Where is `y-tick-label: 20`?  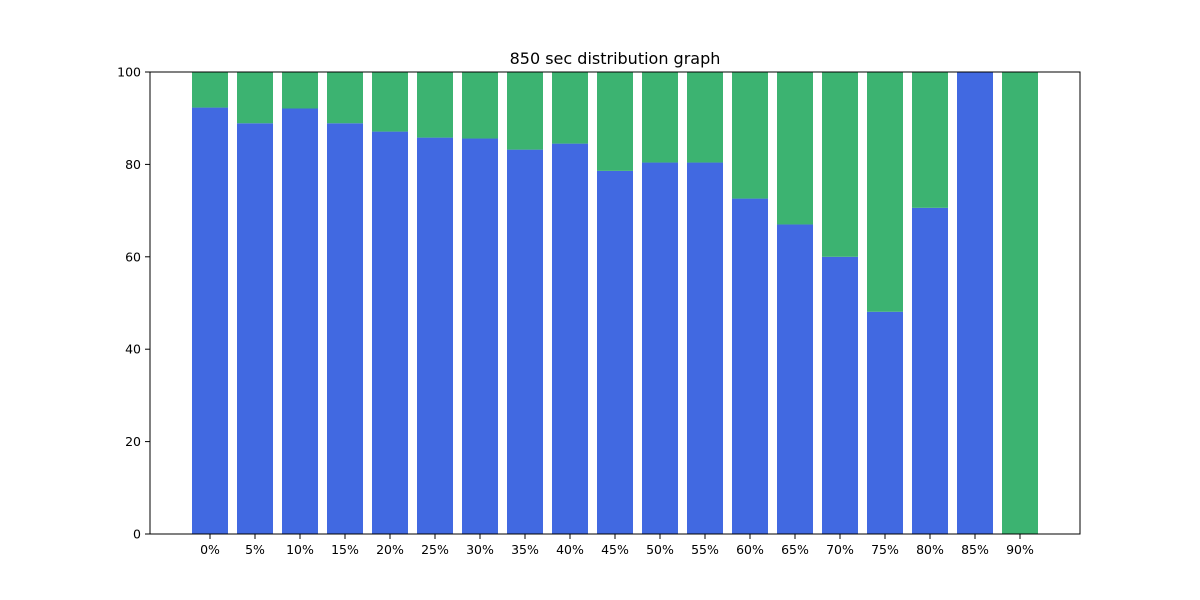
y-tick-label: 20 is located at coordinates (133, 441).